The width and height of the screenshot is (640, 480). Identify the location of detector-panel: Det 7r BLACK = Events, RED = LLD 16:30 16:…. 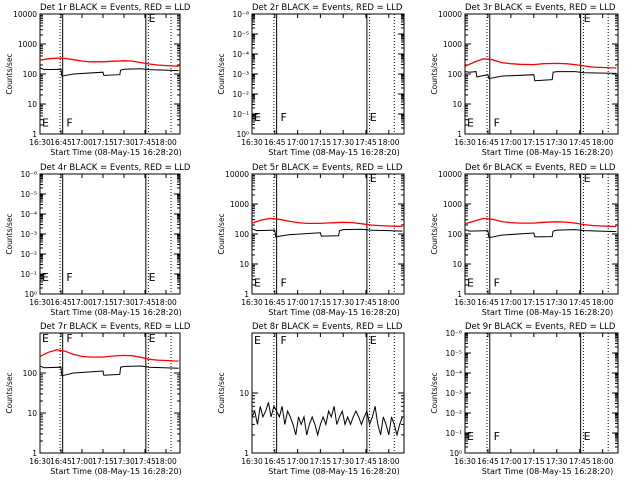
(98, 399).